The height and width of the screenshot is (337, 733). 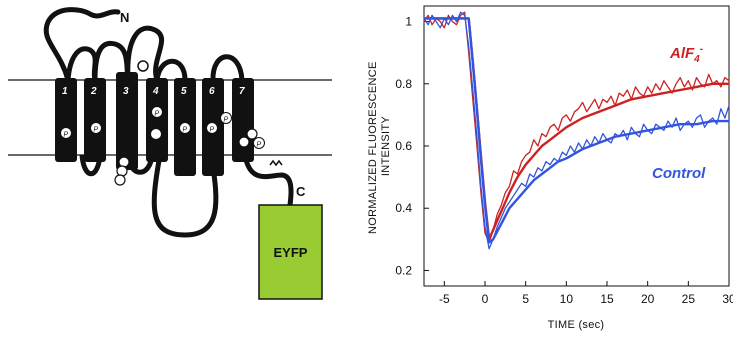 I want to click on helix-number: 3, so click(x=126, y=91).